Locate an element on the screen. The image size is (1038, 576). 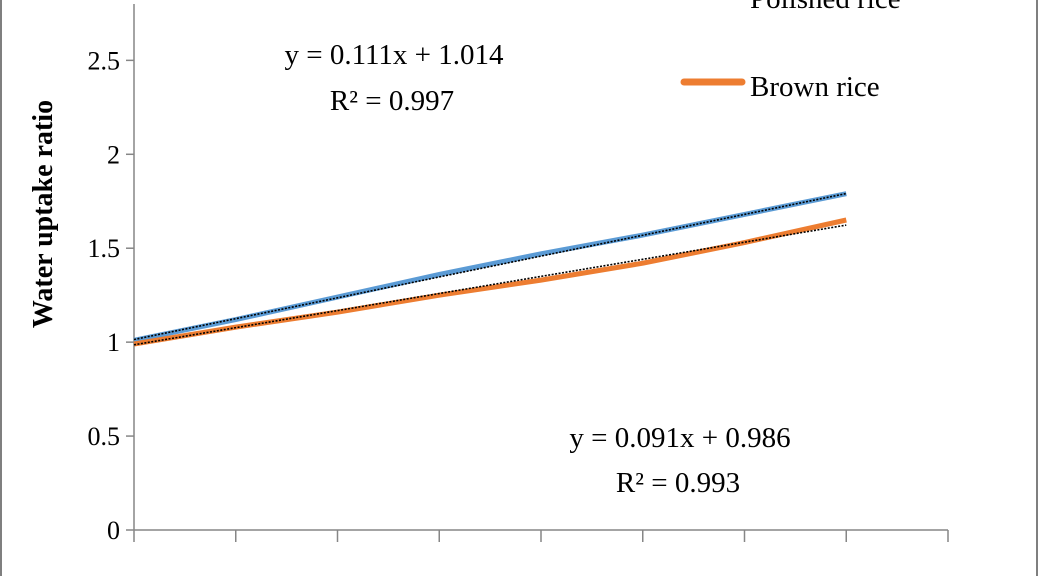
legend: Polished rice Brown rice is located at coordinates (790, 51).